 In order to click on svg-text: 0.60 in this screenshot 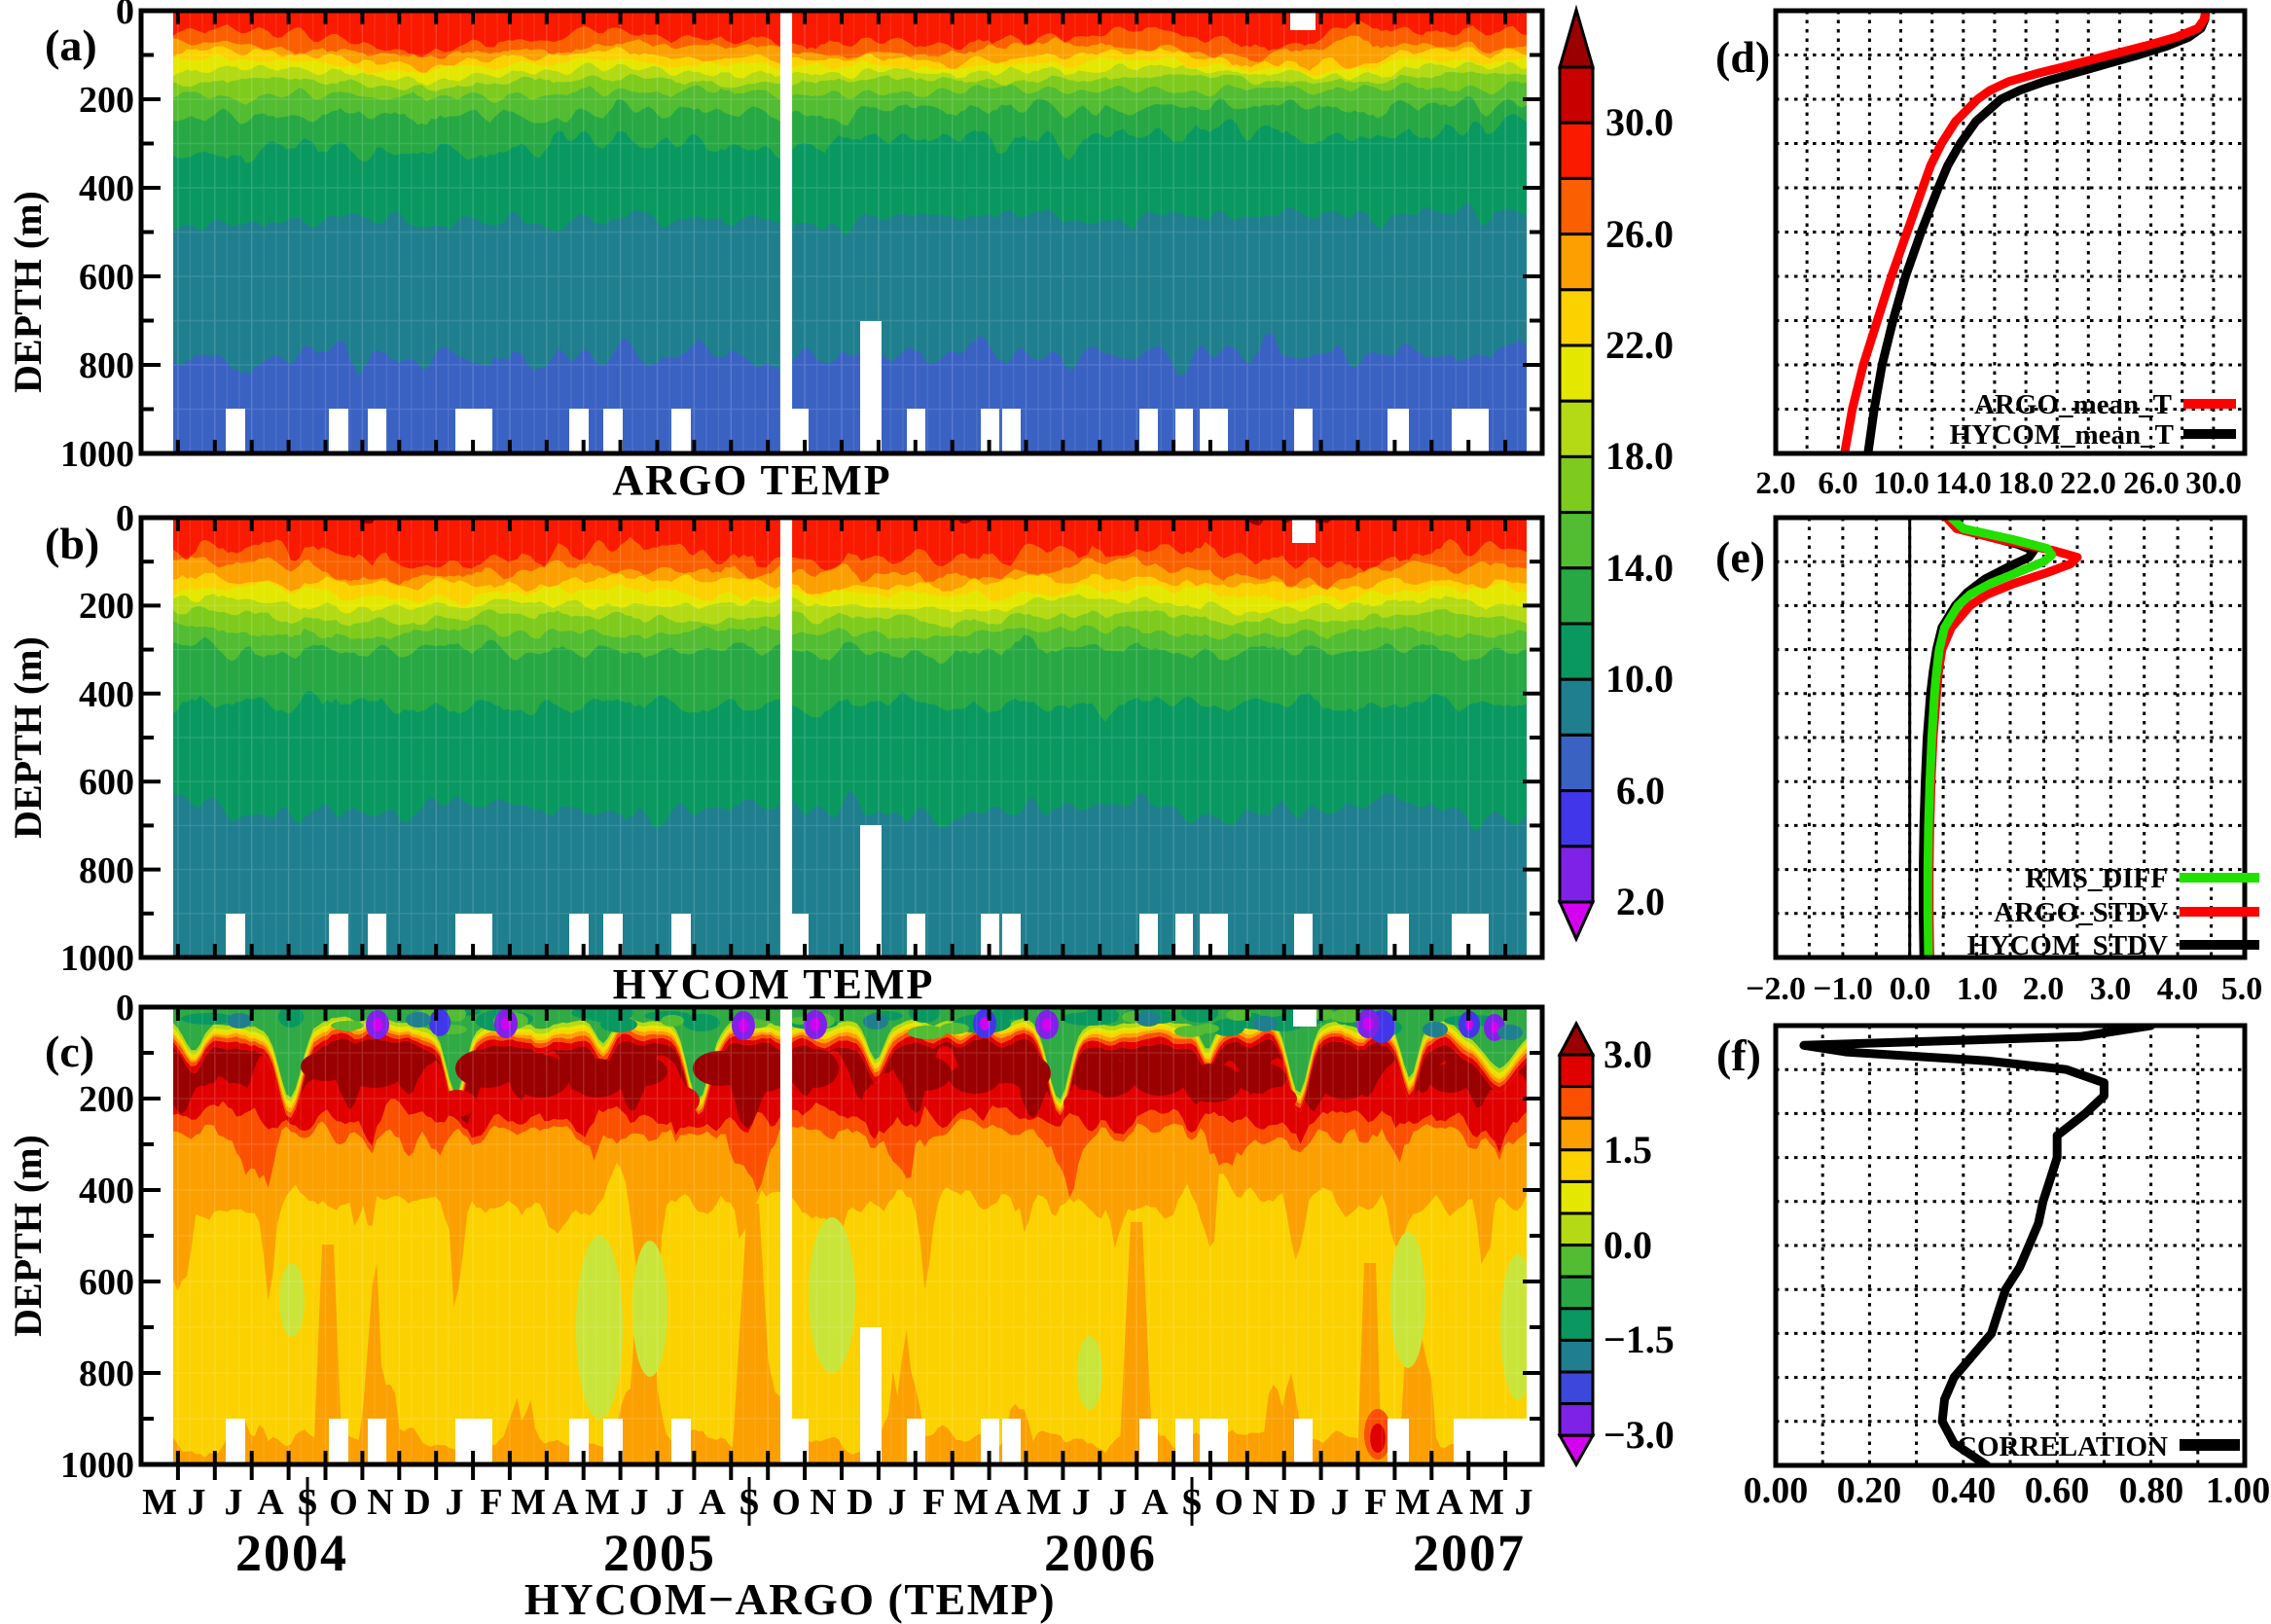, I will do `click(2057, 1490)`.